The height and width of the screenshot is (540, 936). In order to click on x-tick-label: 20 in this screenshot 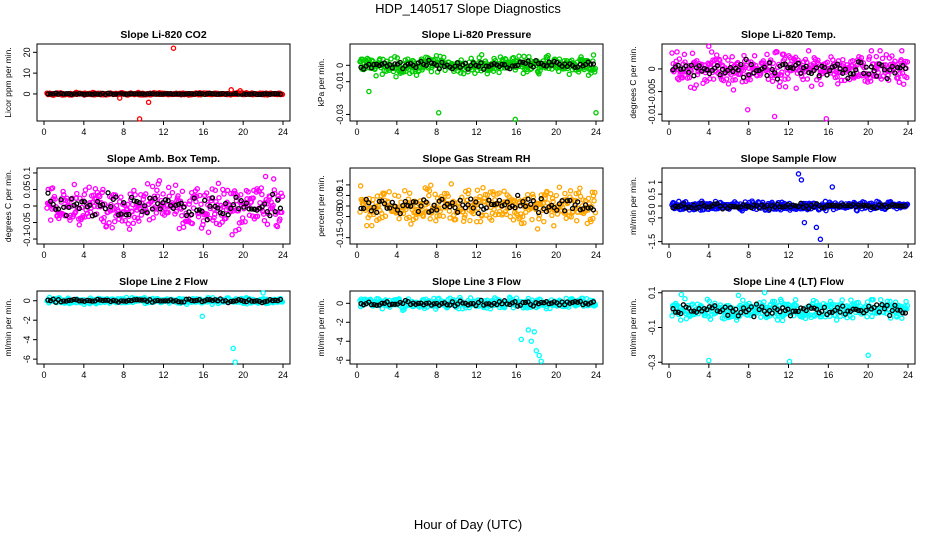, I will do `click(243, 255)`.